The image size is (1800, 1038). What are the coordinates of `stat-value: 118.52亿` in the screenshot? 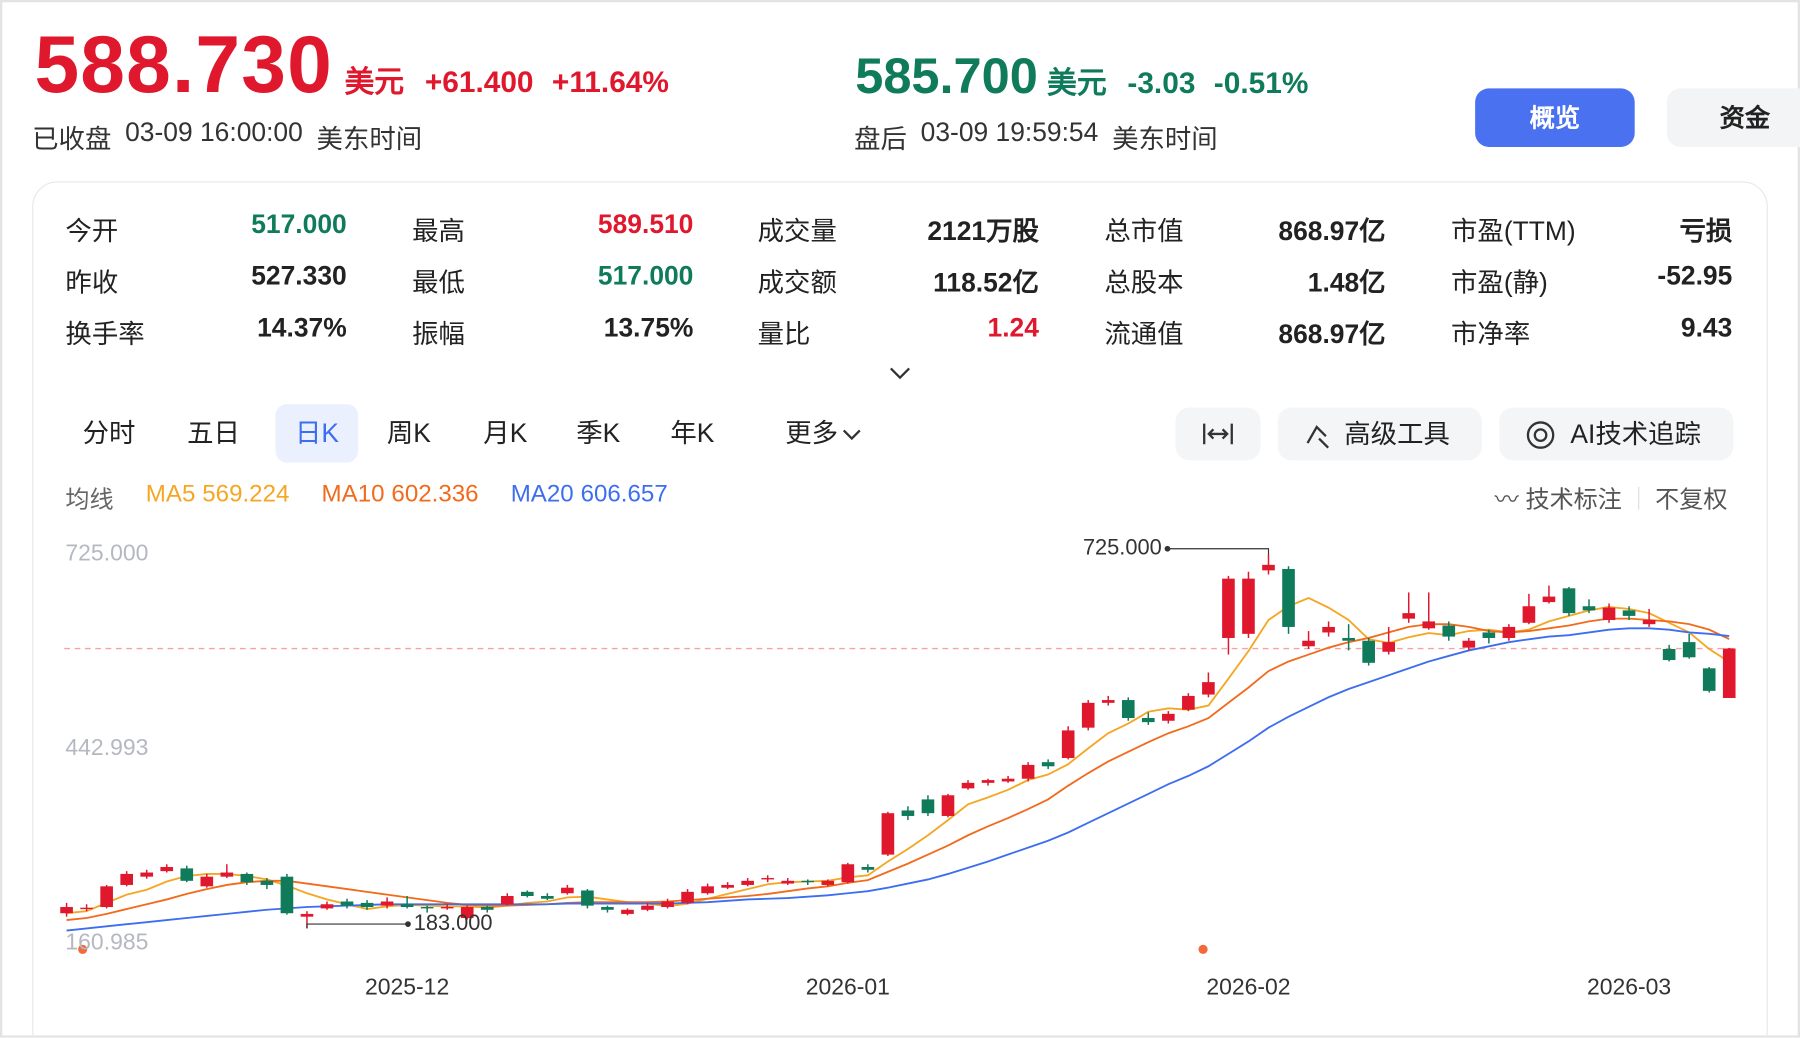 It's located at (986, 282).